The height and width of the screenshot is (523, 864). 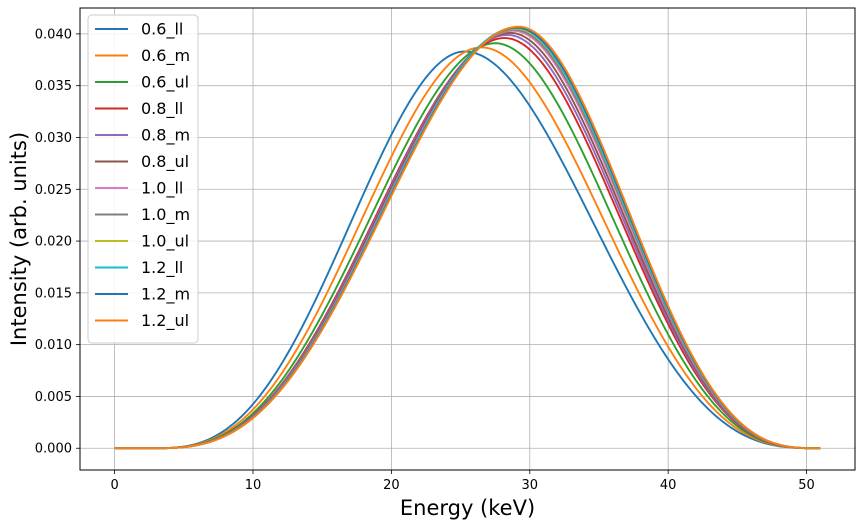 What do you see at coordinates (162, 30) in the screenshot?
I see `legend-entry-label: 0.6_ll` at bounding box center [162, 30].